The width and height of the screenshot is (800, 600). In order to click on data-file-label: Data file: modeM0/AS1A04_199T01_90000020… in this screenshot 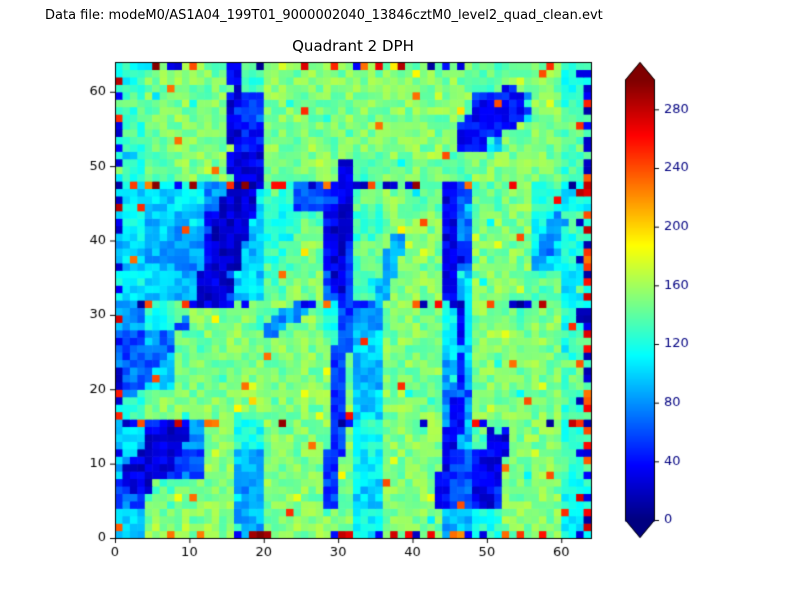, I will do `click(324, 15)`.